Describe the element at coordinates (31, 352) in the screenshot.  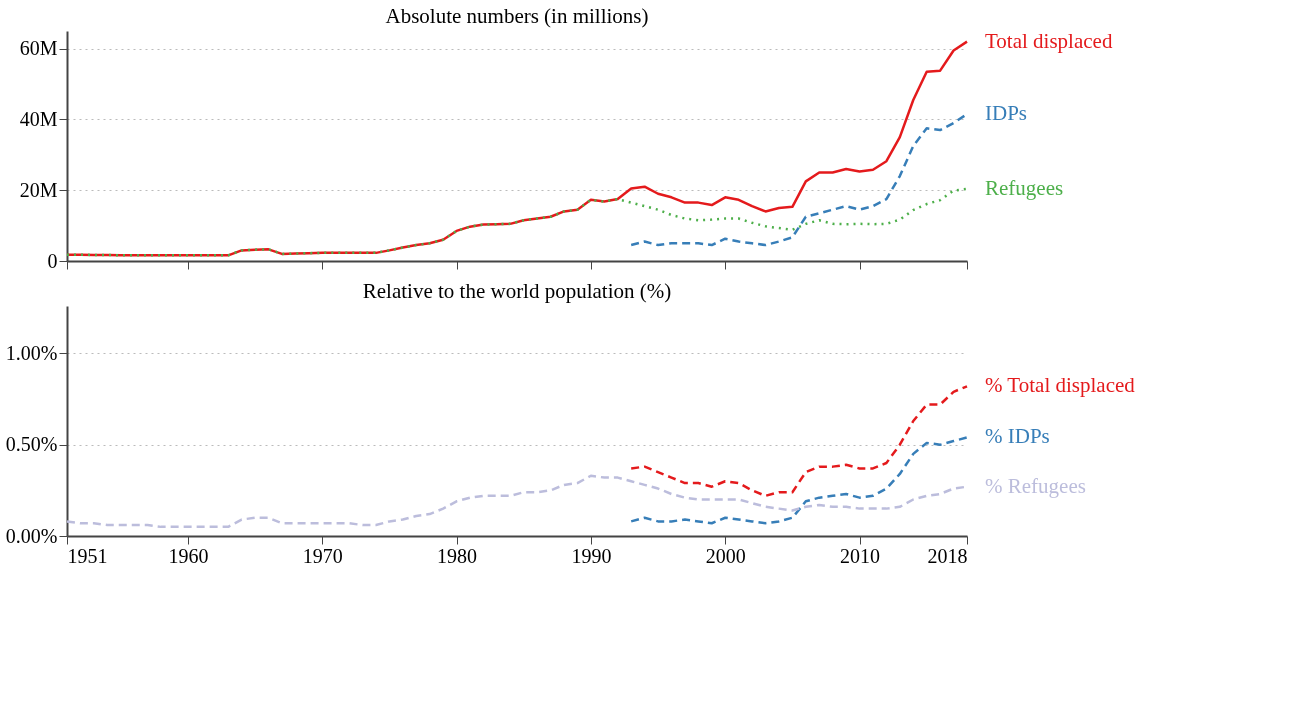
I see `y-tick-label: 1.00%` at that location.